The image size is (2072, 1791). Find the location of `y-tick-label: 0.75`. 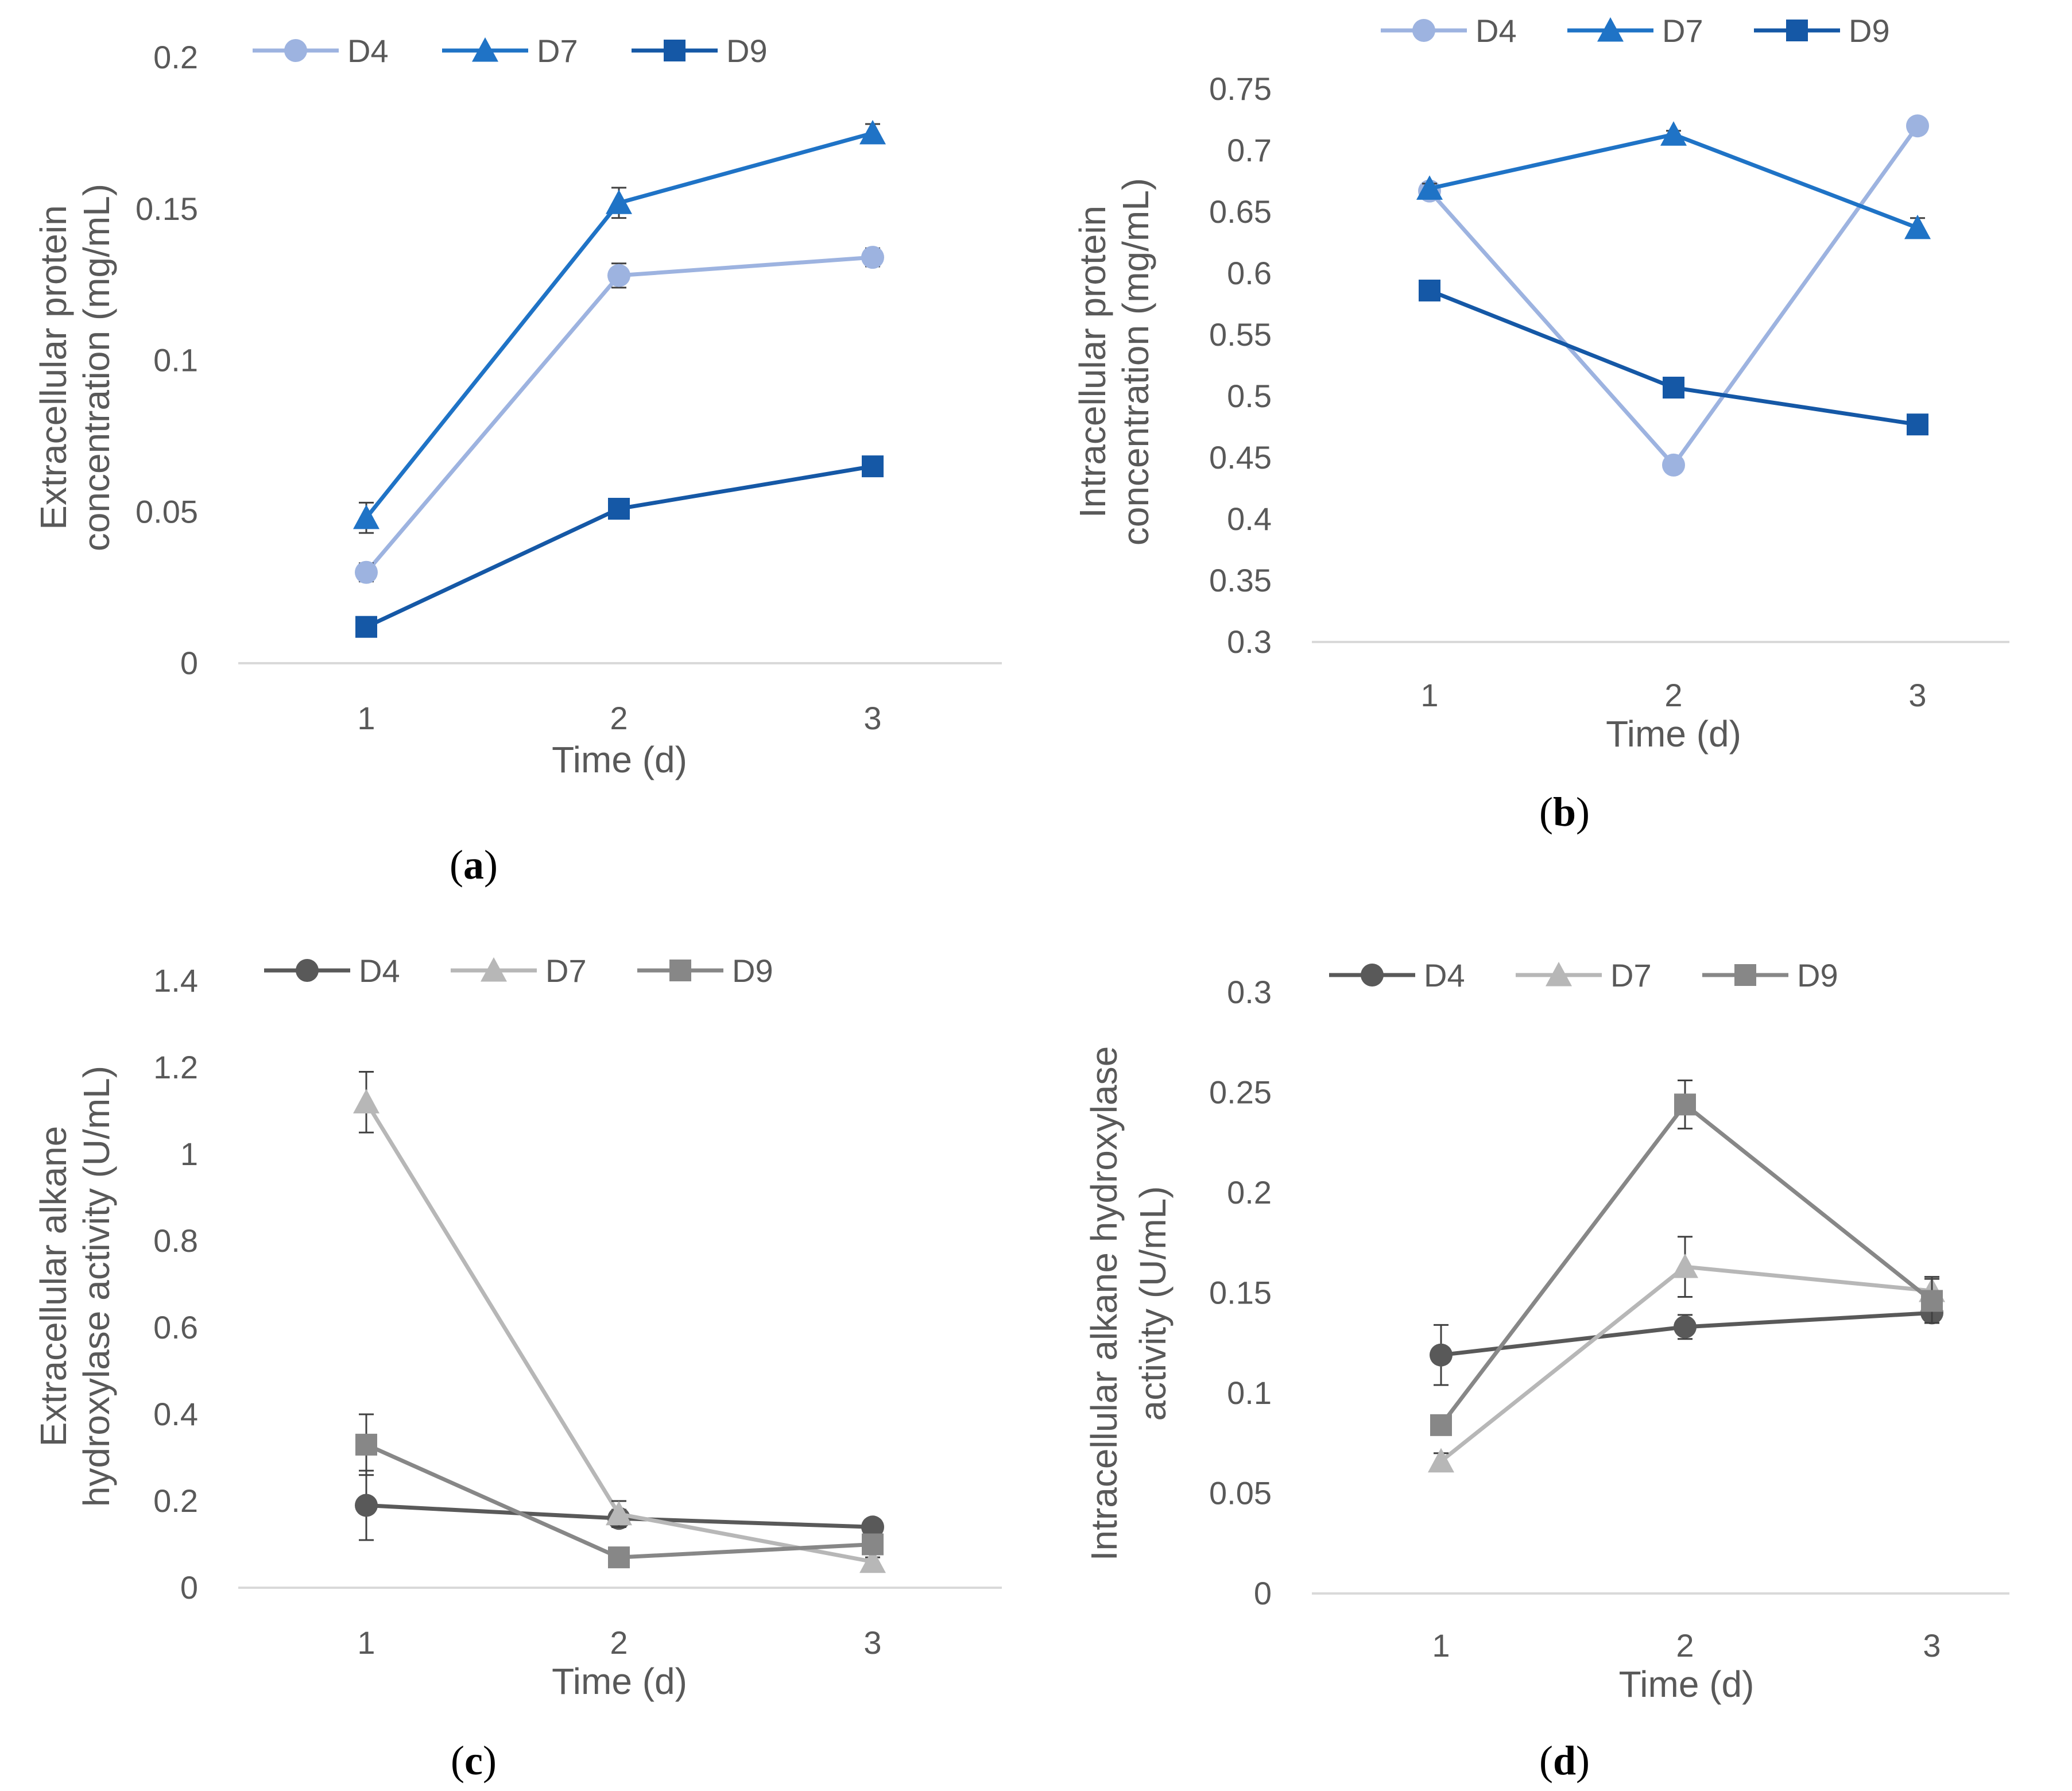

y-tick-label: 0.75 is located at coordinates (1240, 89).